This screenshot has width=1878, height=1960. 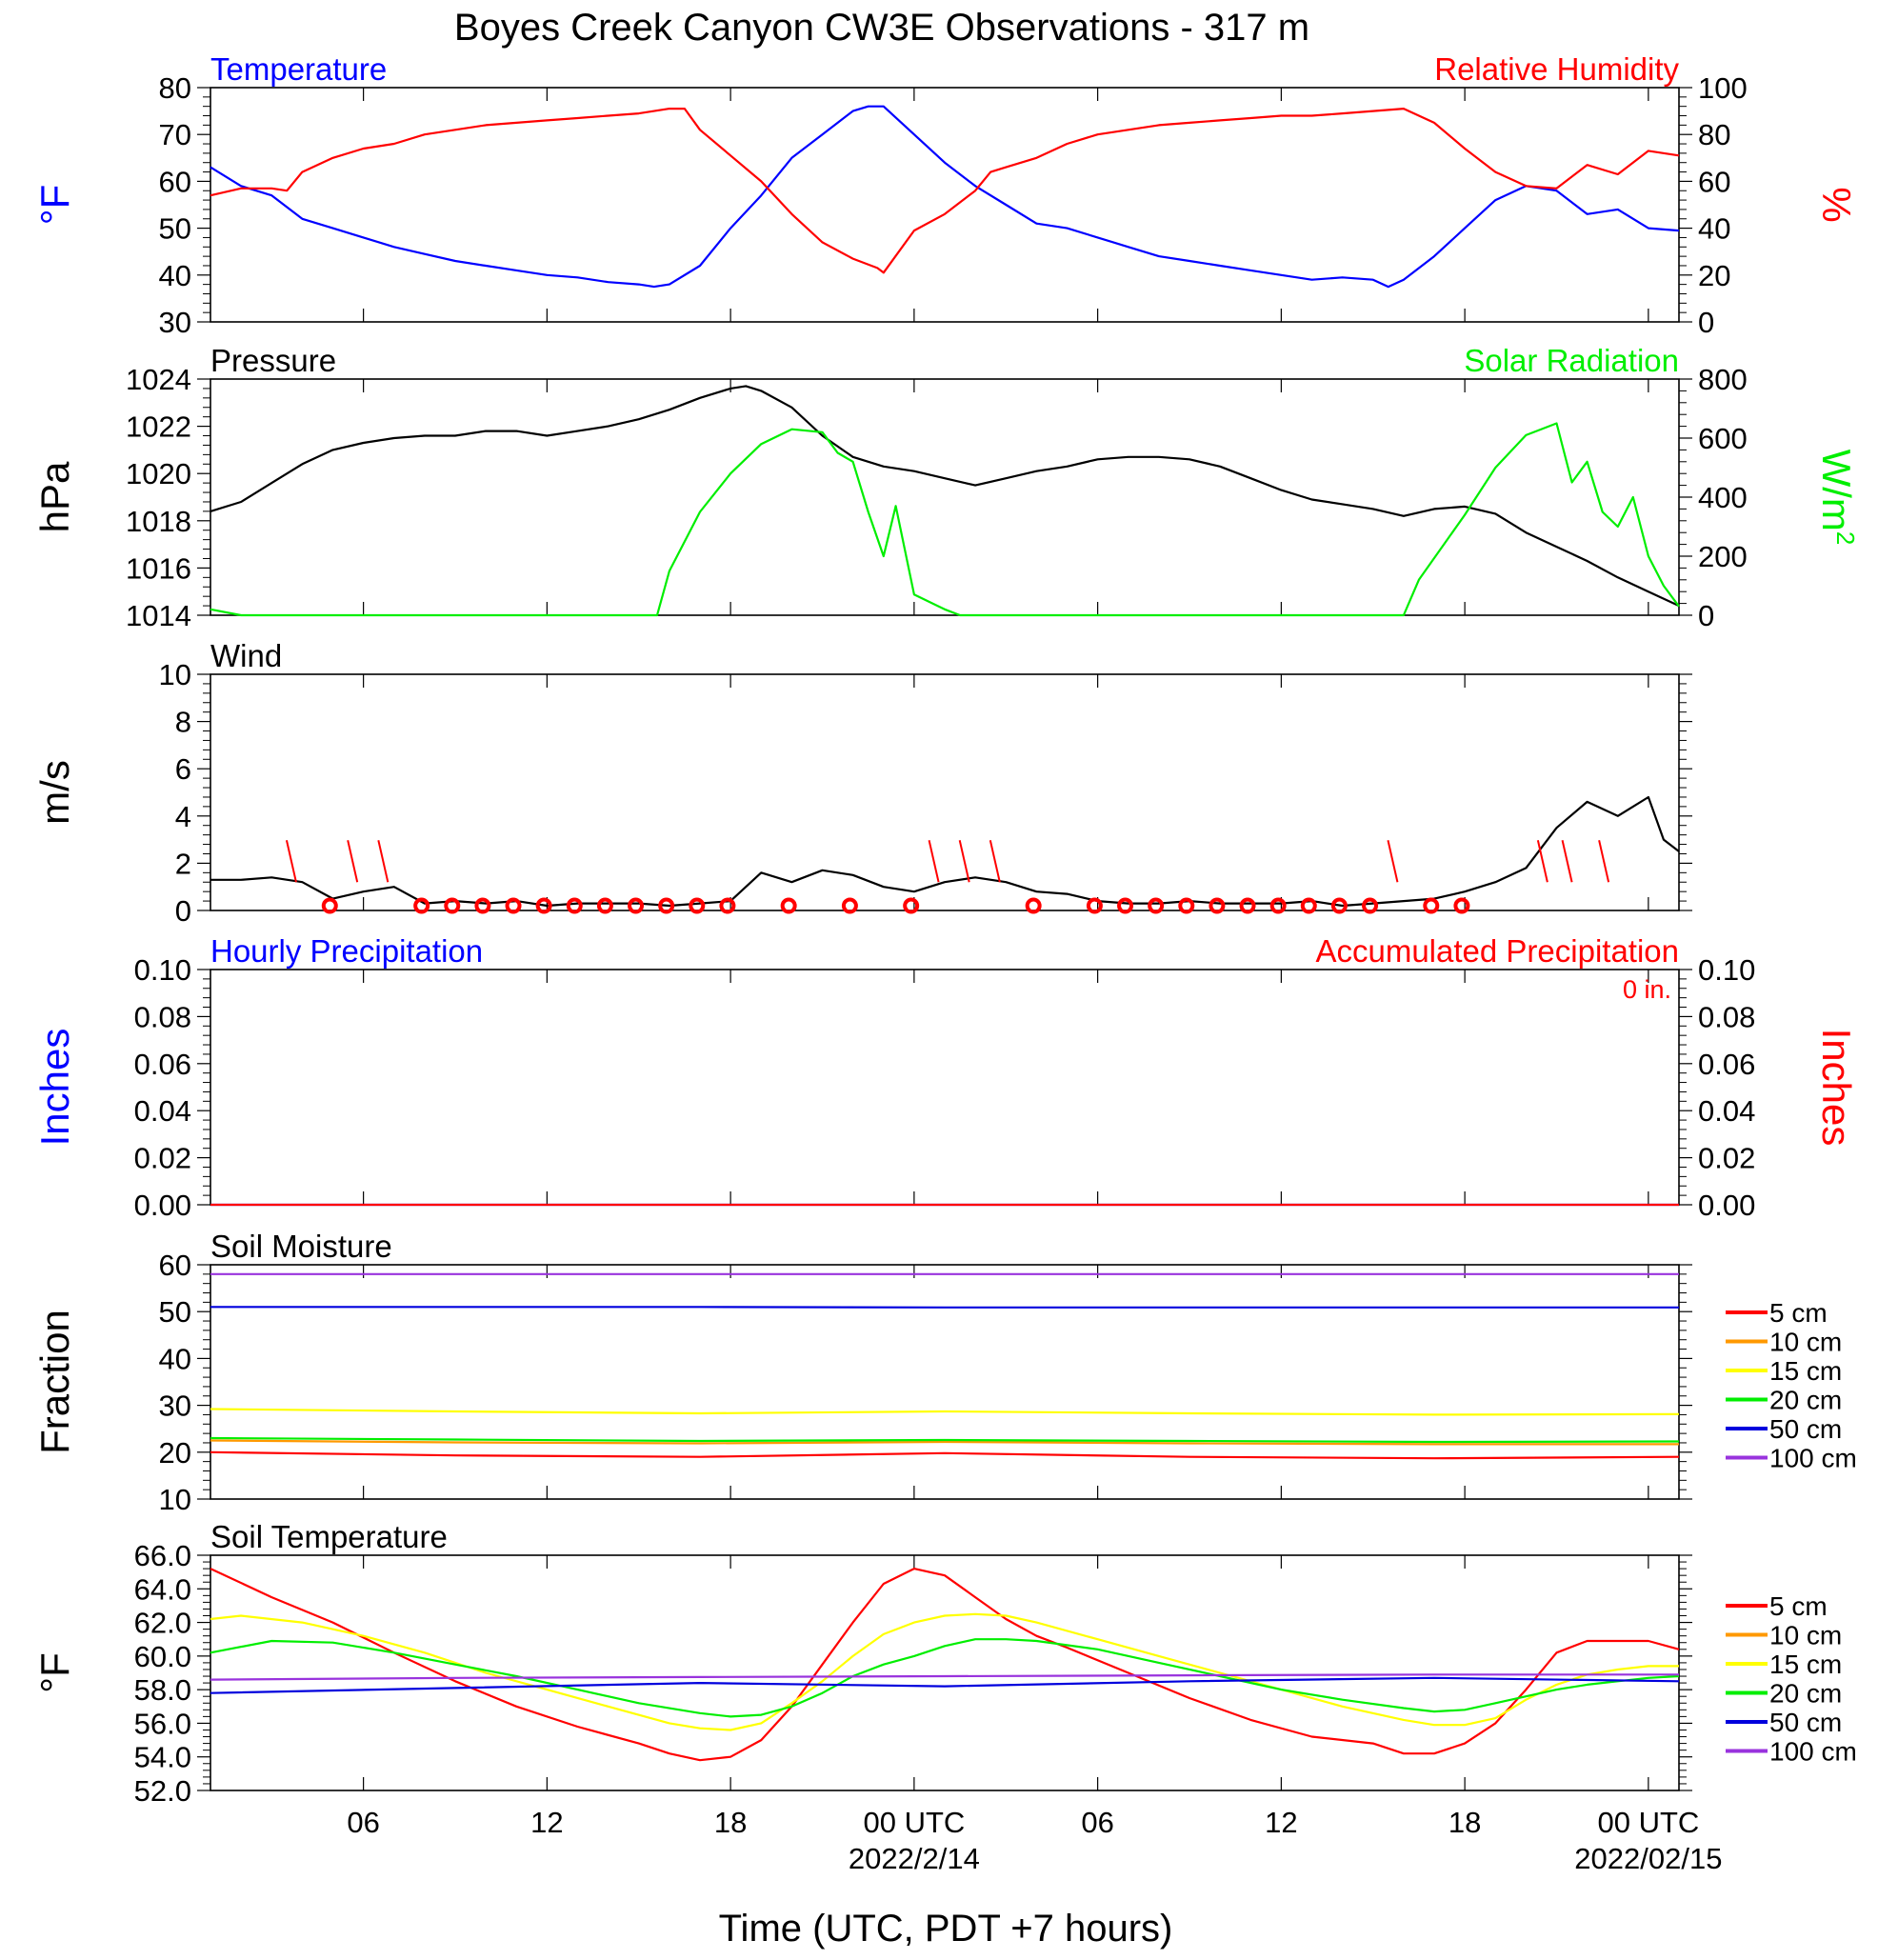 I want to click on y-axis-label-left: °F, so click(x=54, y=205).